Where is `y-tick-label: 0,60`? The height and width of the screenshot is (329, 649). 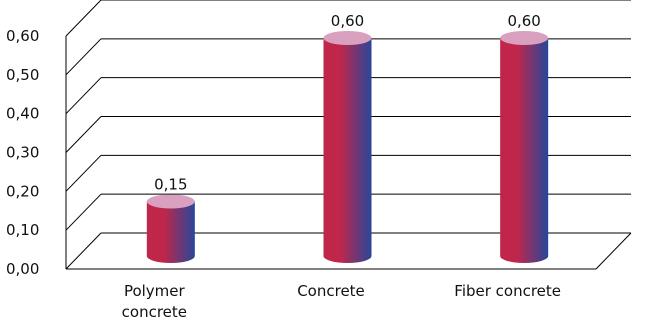 y-tick-label: 0,60 is located at coordinates (22, 36).